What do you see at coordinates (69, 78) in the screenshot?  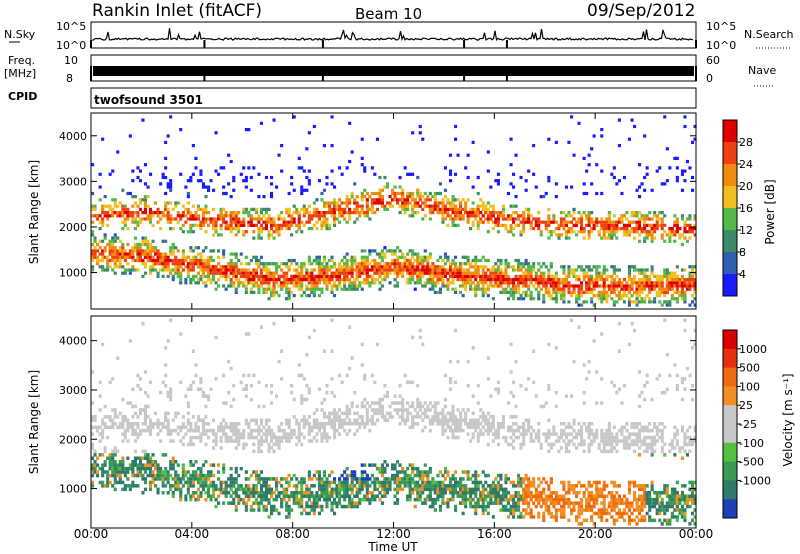 I see `freq-left-tick-bottom: 8` at bounding box center [69, 78].